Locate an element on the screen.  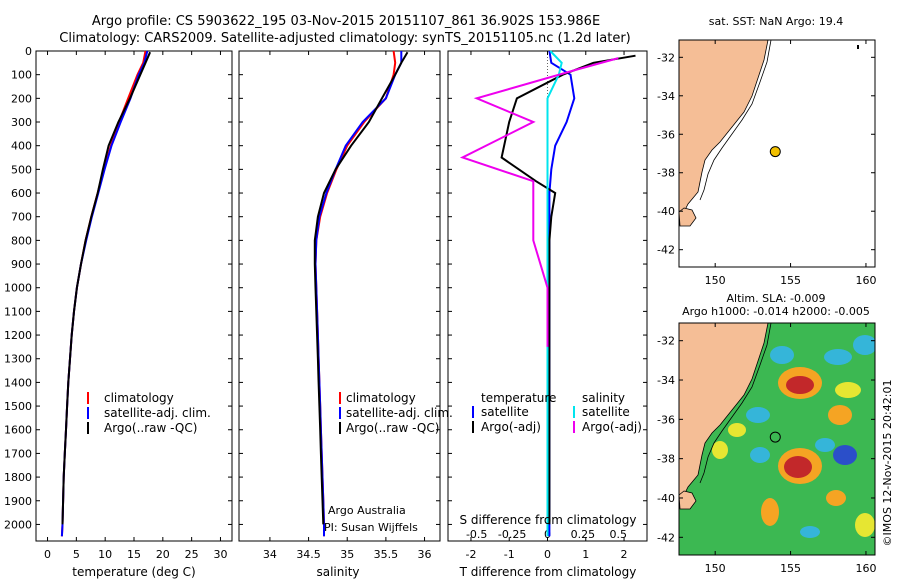
y-tick-label: 1100 is located at coordinates (18, 311).